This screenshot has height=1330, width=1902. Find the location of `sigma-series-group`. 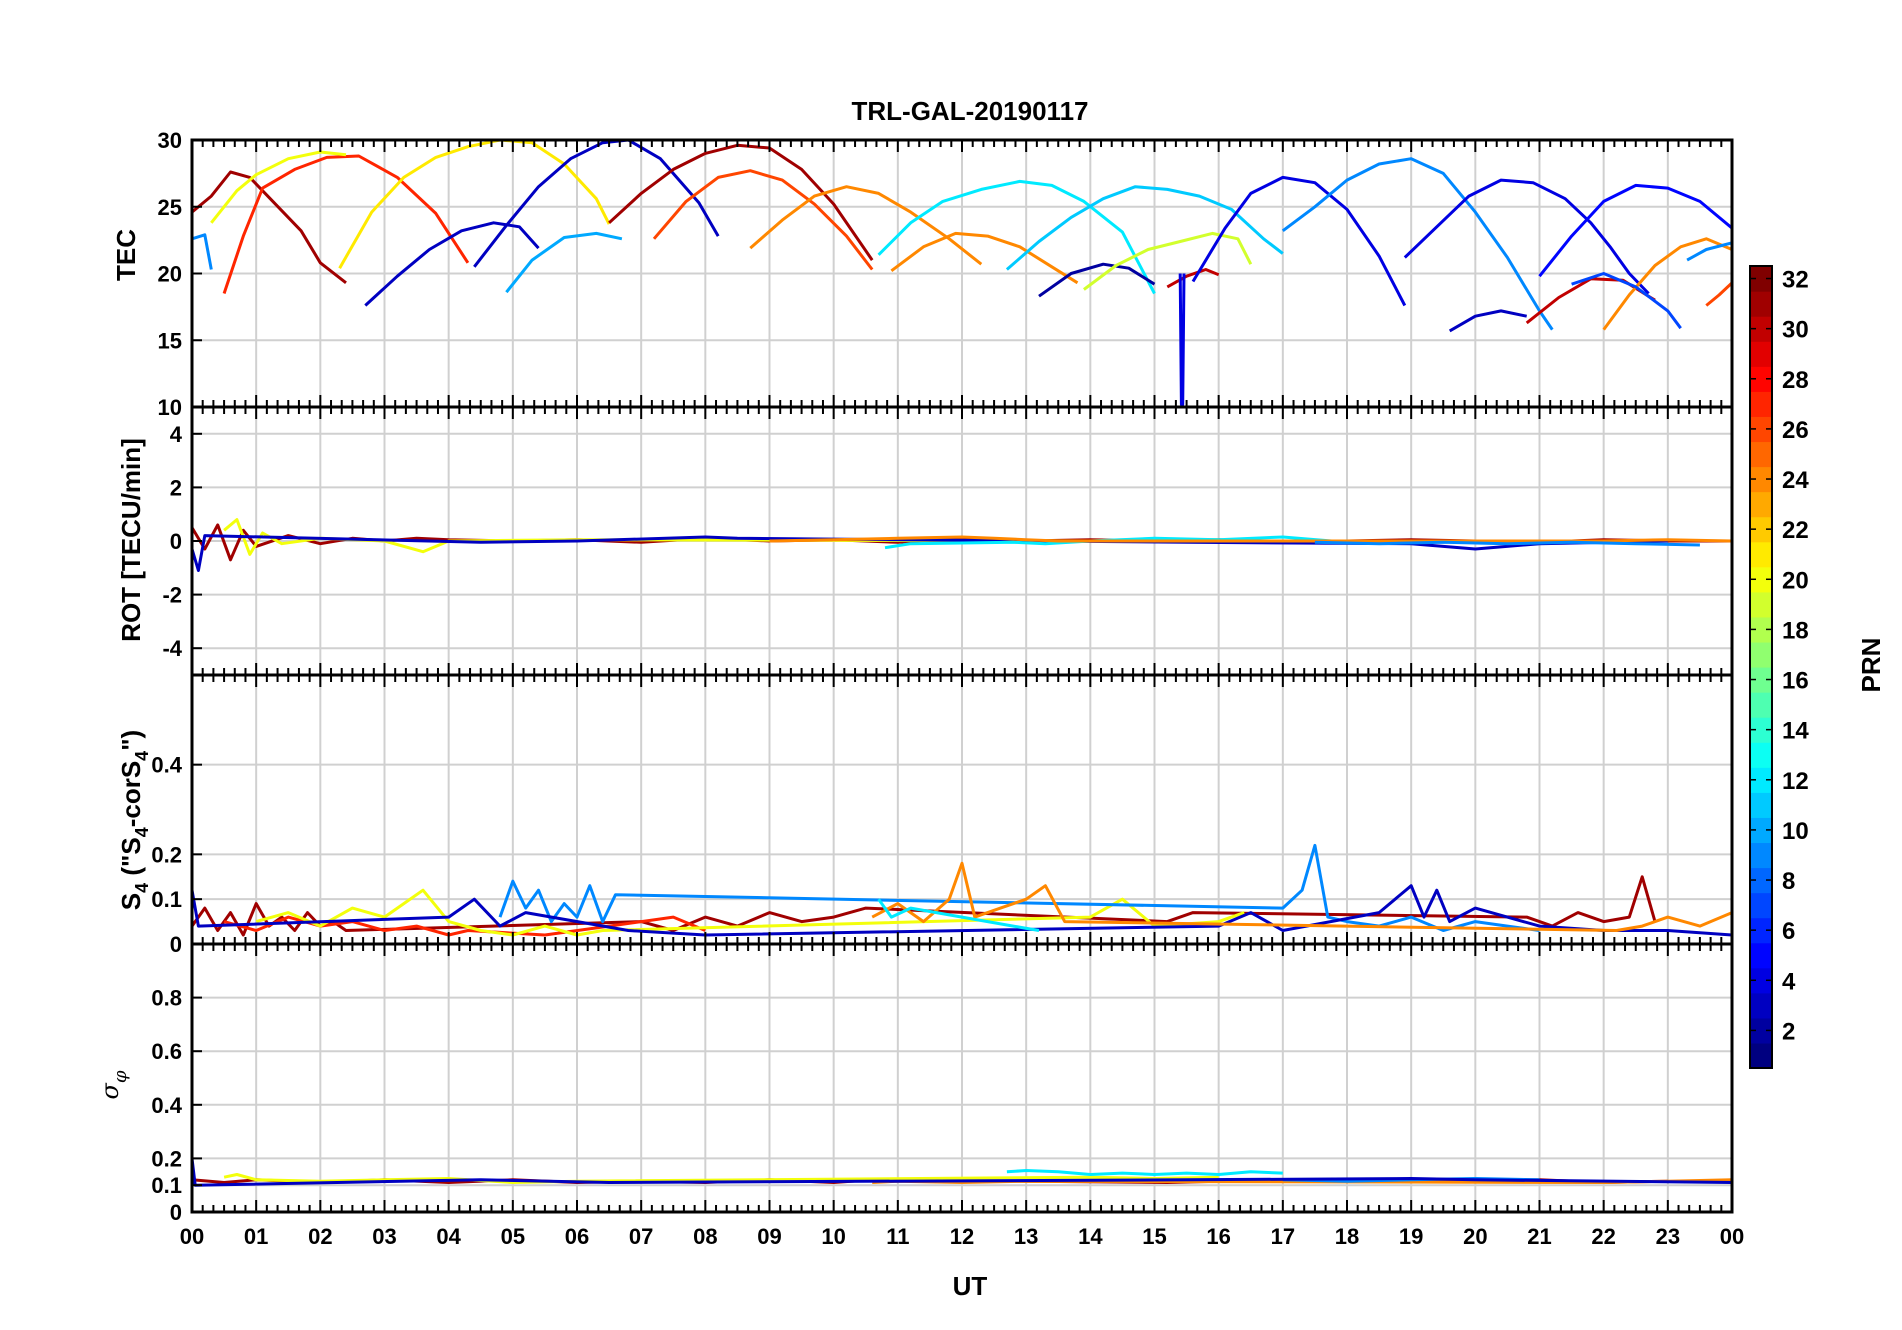

sigma-series-group is located at coordinates (962, 1172).